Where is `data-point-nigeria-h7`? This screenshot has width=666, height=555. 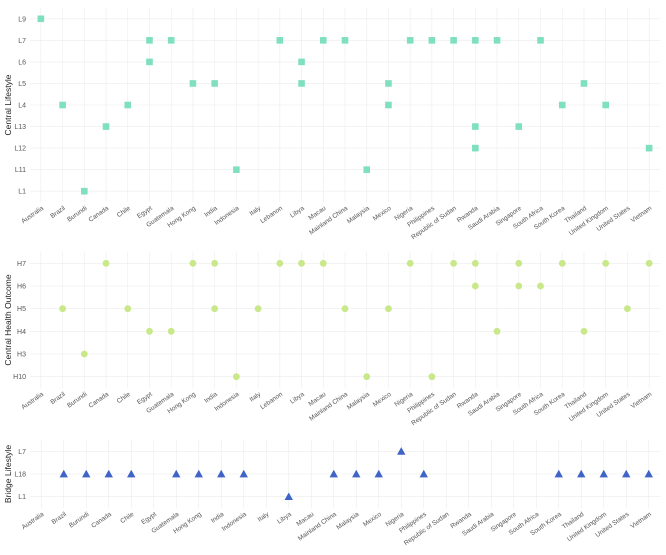 data-point-nigeria-h7 is located at coordinates (410, 263).